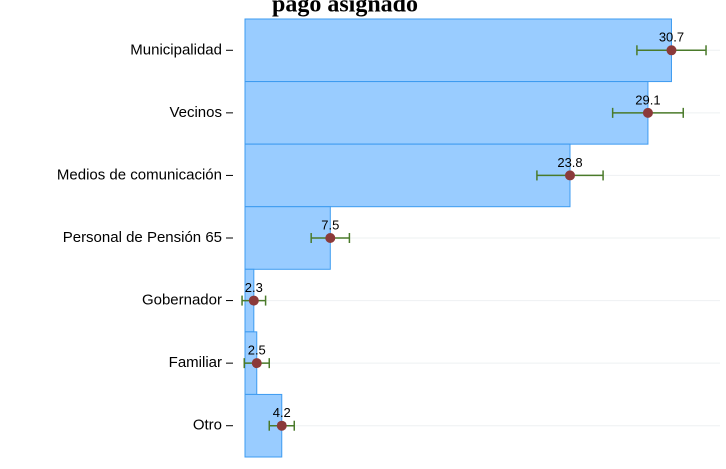 This screenshot has height=469, width=726. What do you see at coordinates (176, 49) in the screenshot?
I see `y-tick-label: Municipalidad` at bounding box center [176, 49].